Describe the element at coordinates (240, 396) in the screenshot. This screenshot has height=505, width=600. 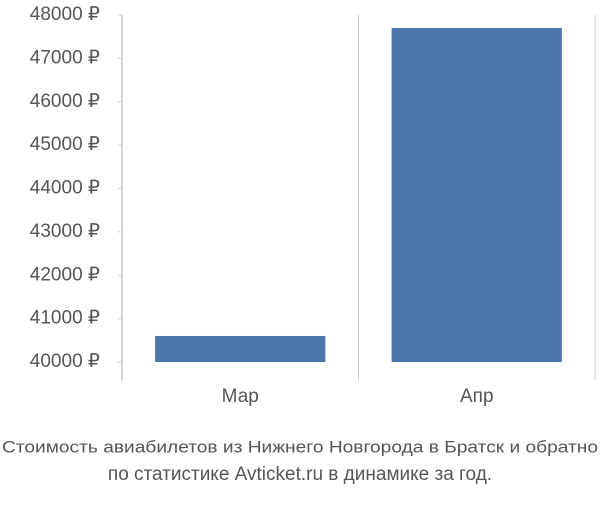
I see `x-tick-label: Мар` at that location.